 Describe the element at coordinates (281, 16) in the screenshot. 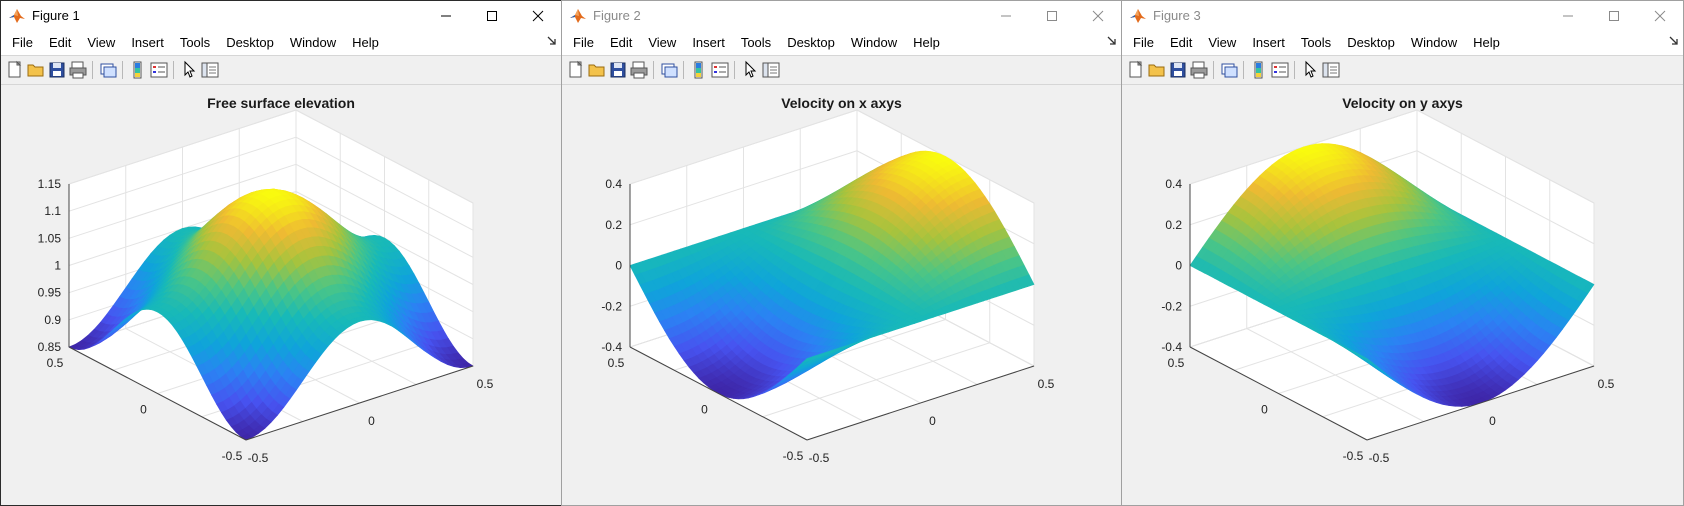

I see `title-bar: Figure 1` at that location.